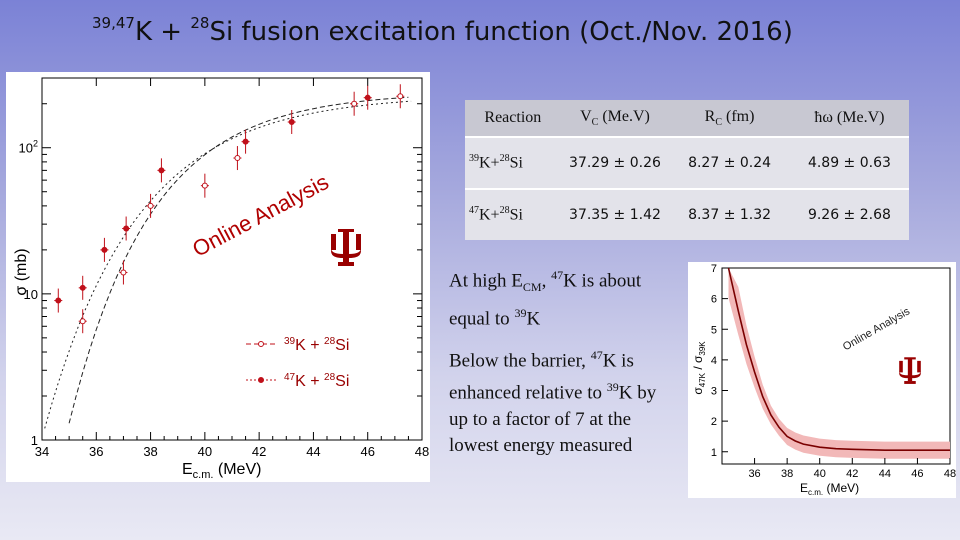  I want to click on x-tick-label: 40, so click(820, 474).